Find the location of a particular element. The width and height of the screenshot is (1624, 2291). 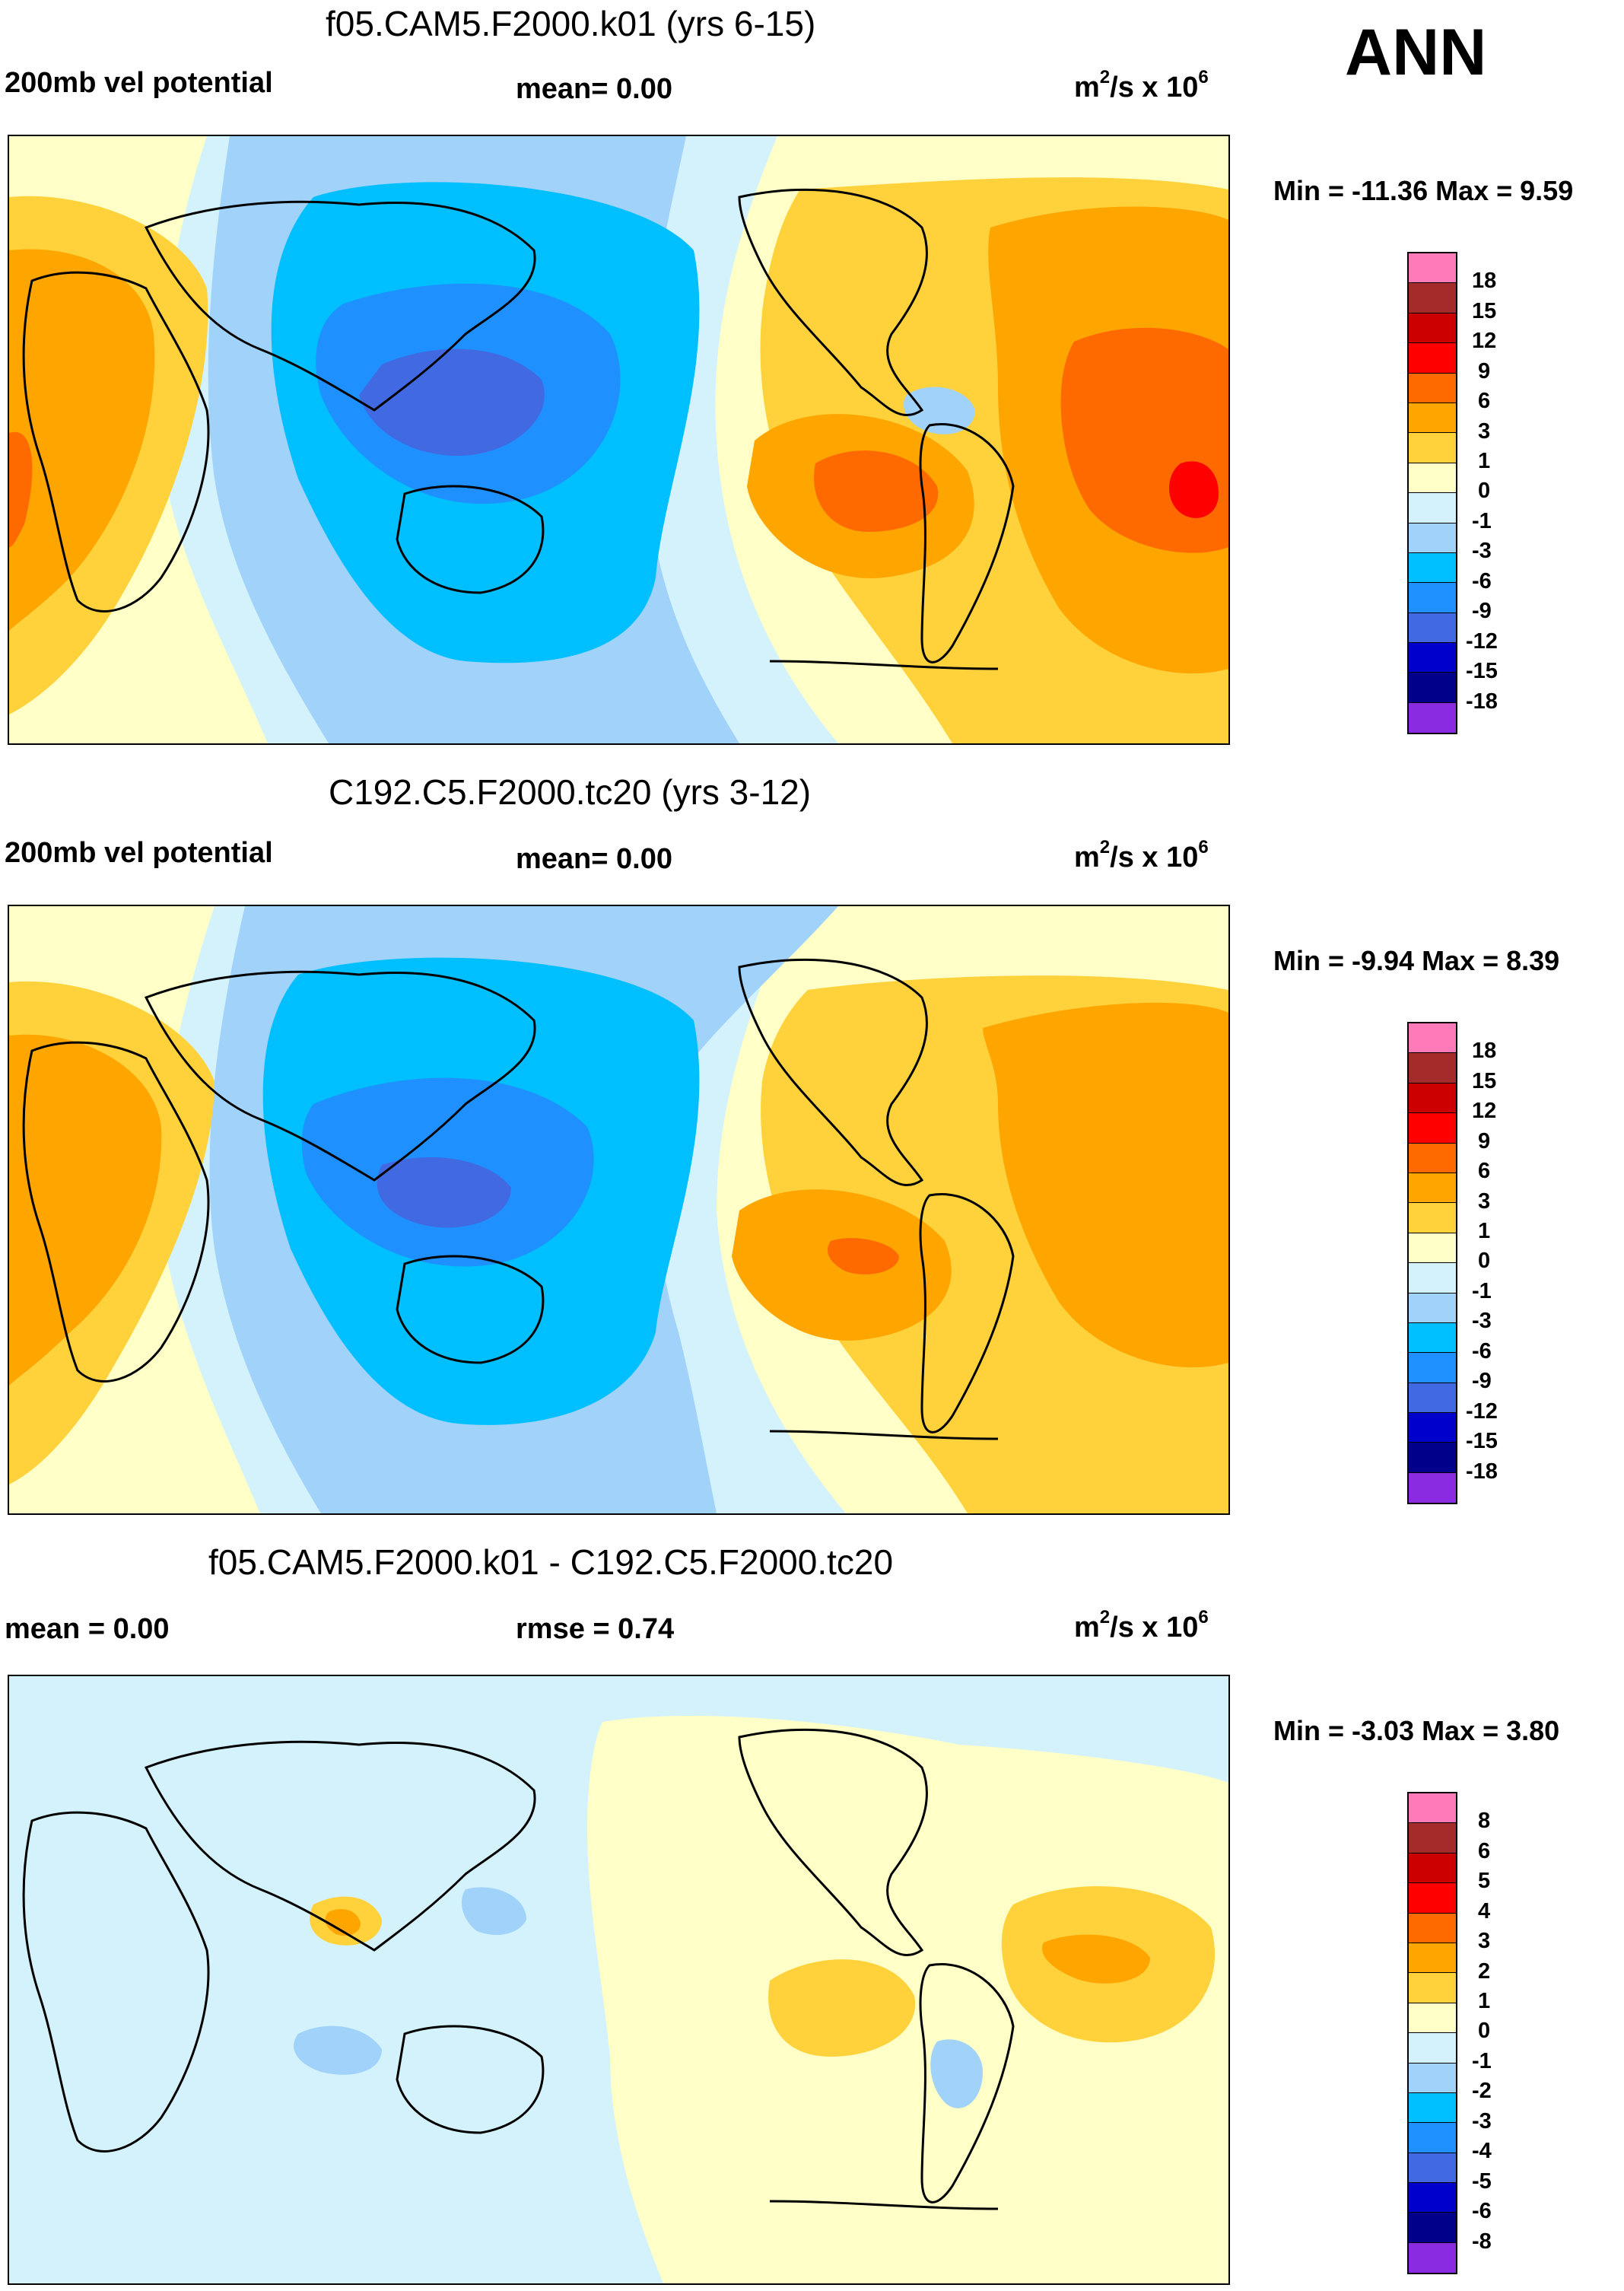

panel2-units-label: m2/s x 106 is located at coordinates (1141, 855).